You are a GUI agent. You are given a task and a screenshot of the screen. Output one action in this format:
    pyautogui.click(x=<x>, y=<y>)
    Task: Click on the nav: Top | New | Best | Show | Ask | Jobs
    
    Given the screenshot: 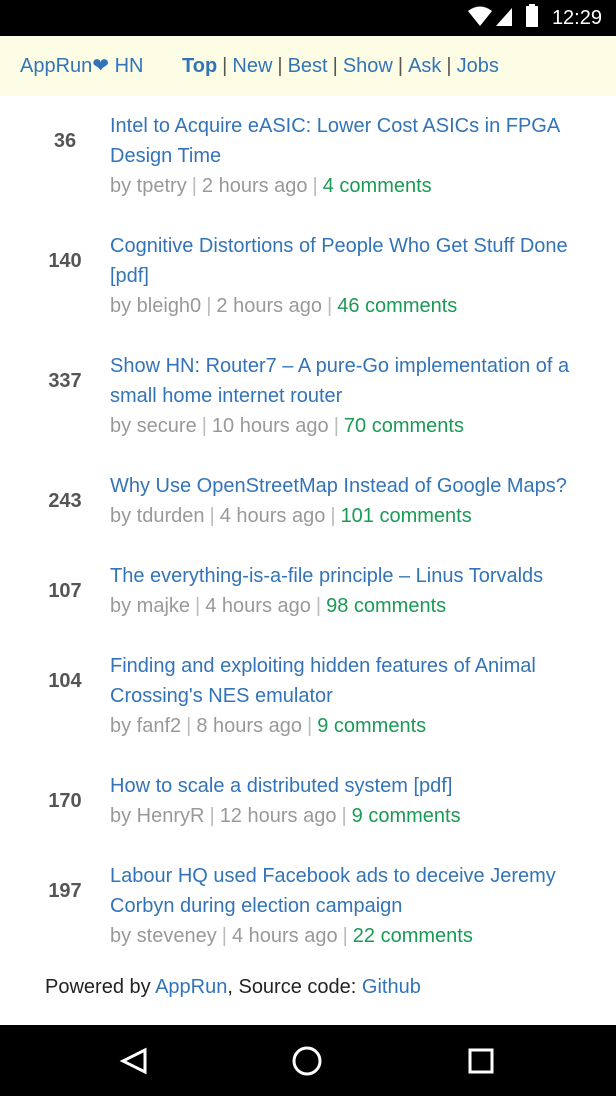 What is the action you would take?
    pyautogui.click(x=340, y=66)
    